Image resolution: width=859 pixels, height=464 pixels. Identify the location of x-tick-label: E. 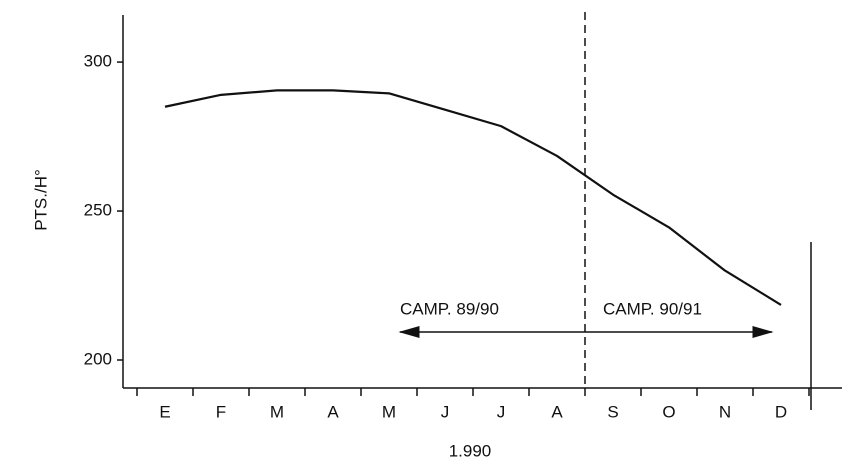
(164, 411).